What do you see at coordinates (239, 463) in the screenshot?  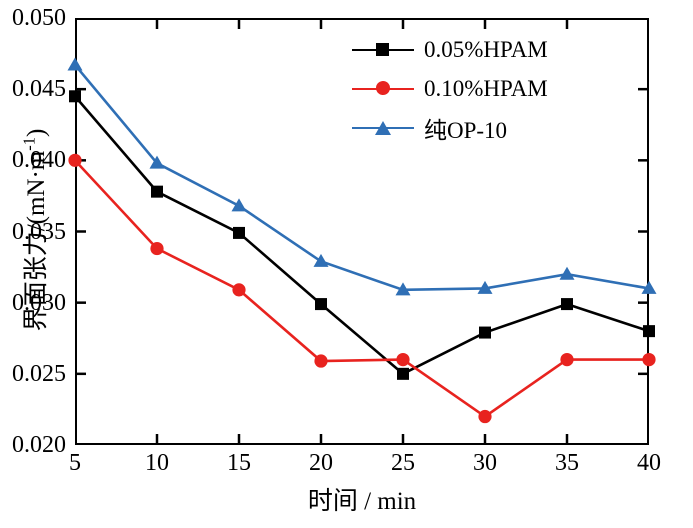 I see `x-tick-label: 15` at bounding box center [239, 463].